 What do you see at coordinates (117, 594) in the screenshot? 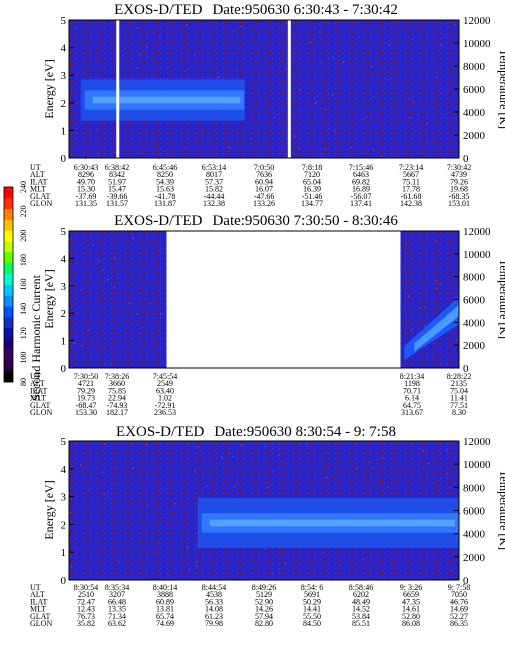
I see `orbit-cell: 3207` at bounding box center [117, 594].